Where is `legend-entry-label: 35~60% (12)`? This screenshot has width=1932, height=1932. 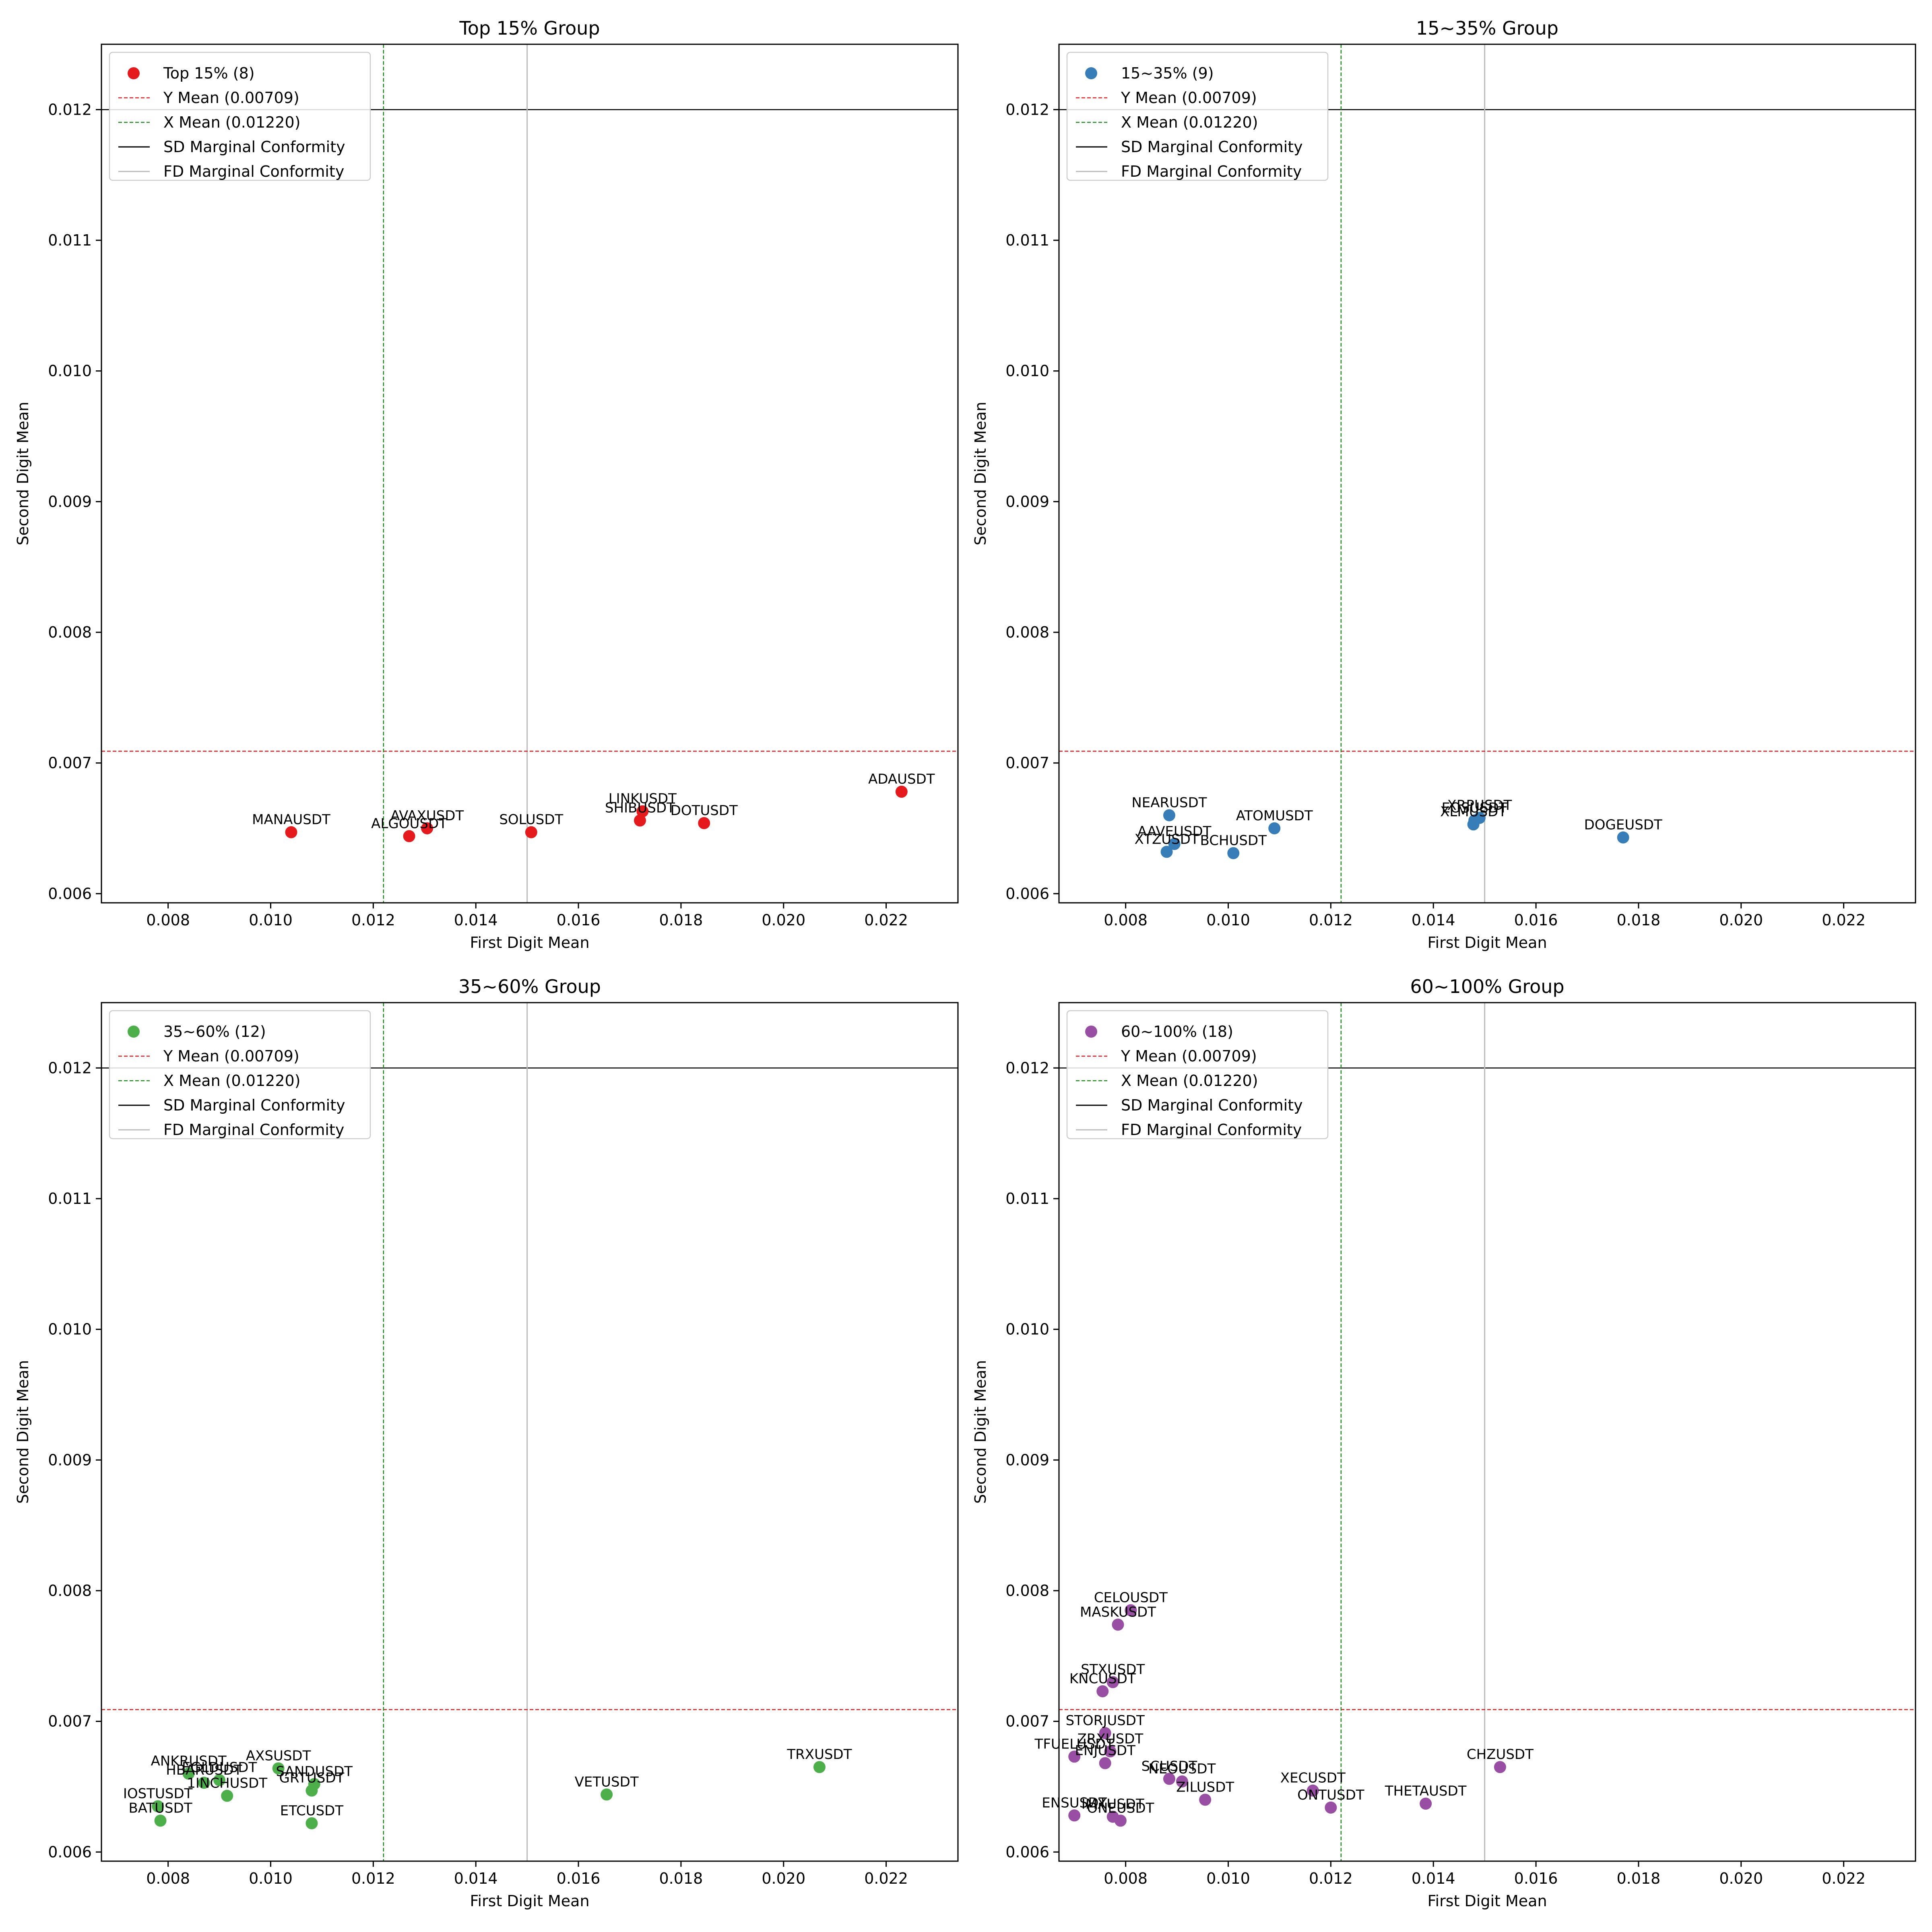
legend-entry-label: 35~60% (12) is located at coordinates (214, 1031).